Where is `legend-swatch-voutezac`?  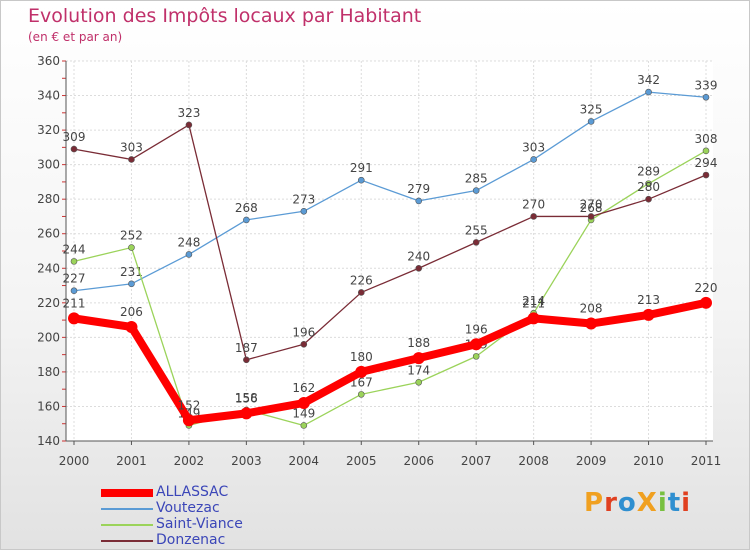 legend-swatch-voutezac is located at coordinates (127, 509).